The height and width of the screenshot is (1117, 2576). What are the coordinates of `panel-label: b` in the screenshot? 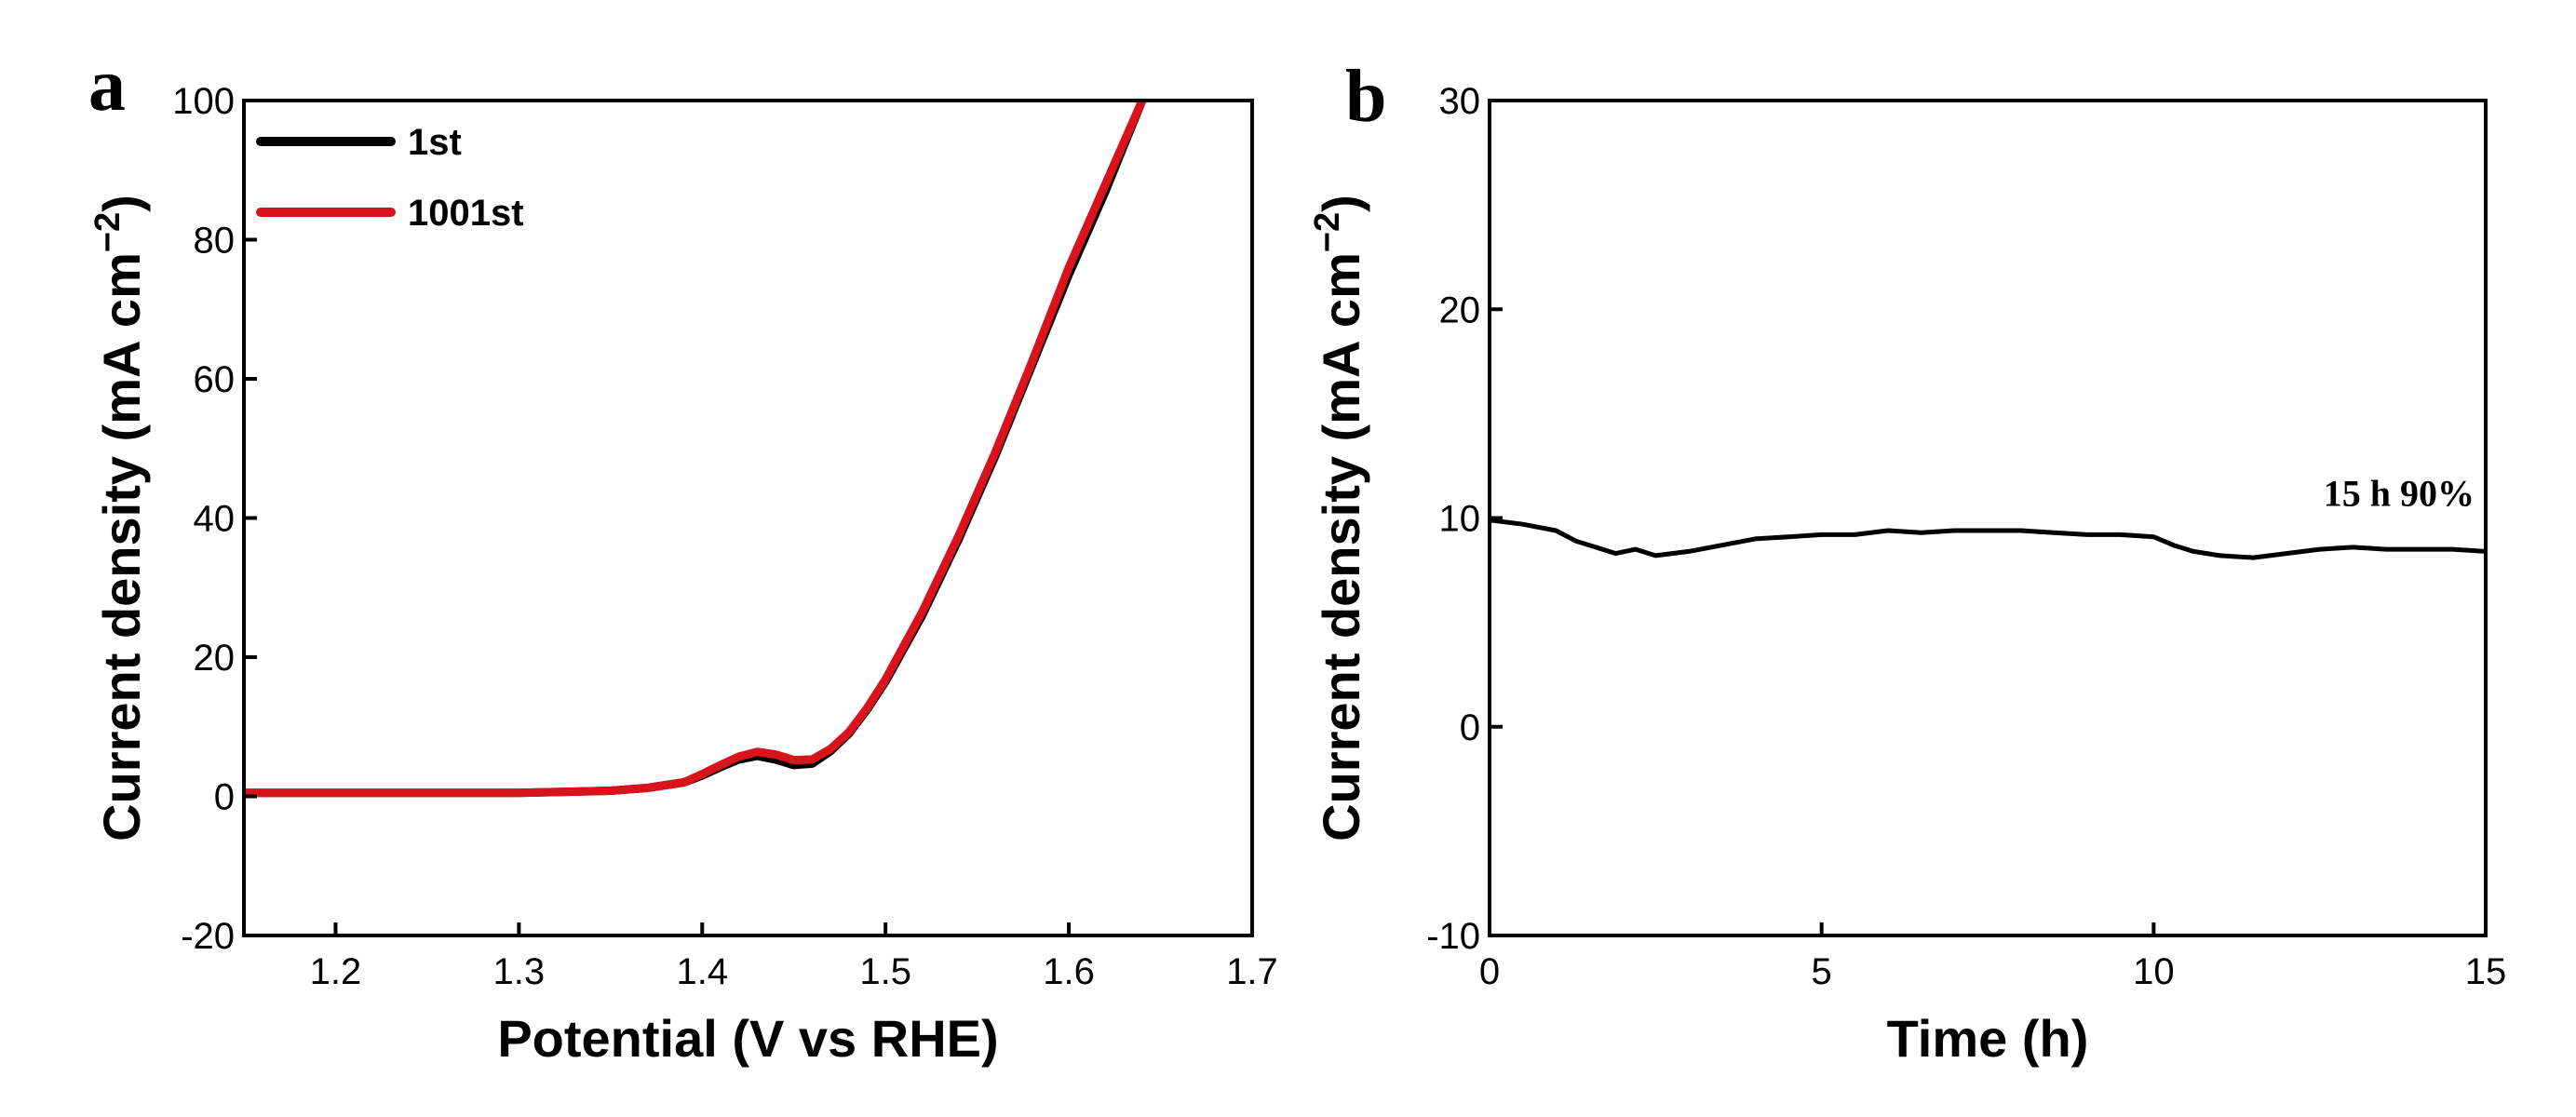 It's located at (1366, 97).